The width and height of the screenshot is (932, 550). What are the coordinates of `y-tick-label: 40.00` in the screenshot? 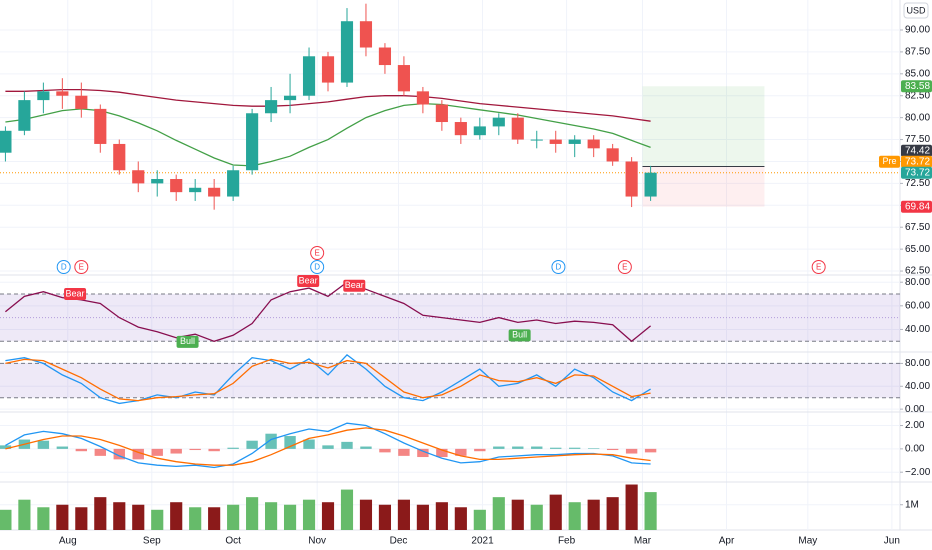 It's located at (917, 386).